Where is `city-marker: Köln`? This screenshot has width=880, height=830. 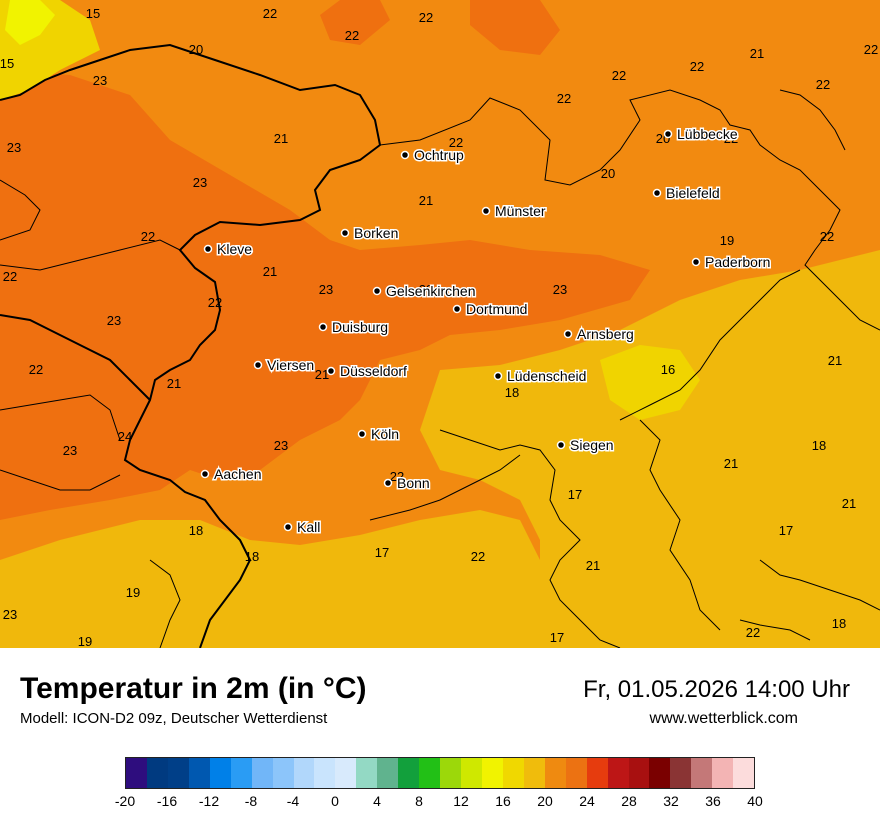
city-marker: Köln is located at coordinates (379, 434).